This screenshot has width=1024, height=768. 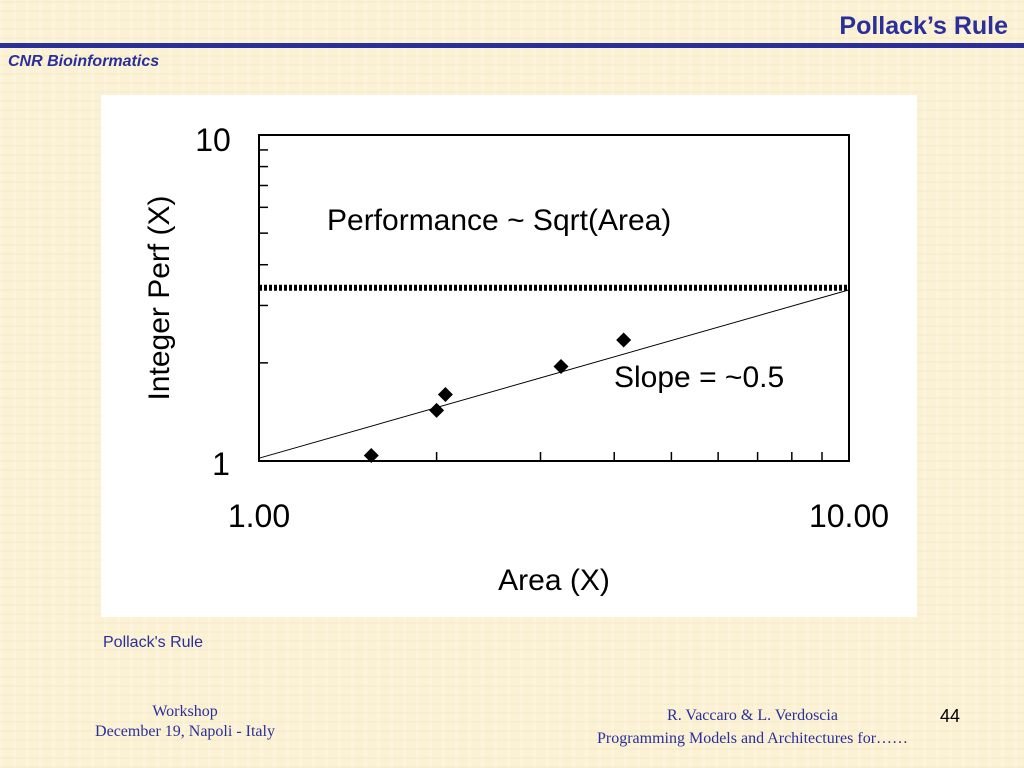 I want to click on footer-event: Workshop, so click(x=185, y=711).